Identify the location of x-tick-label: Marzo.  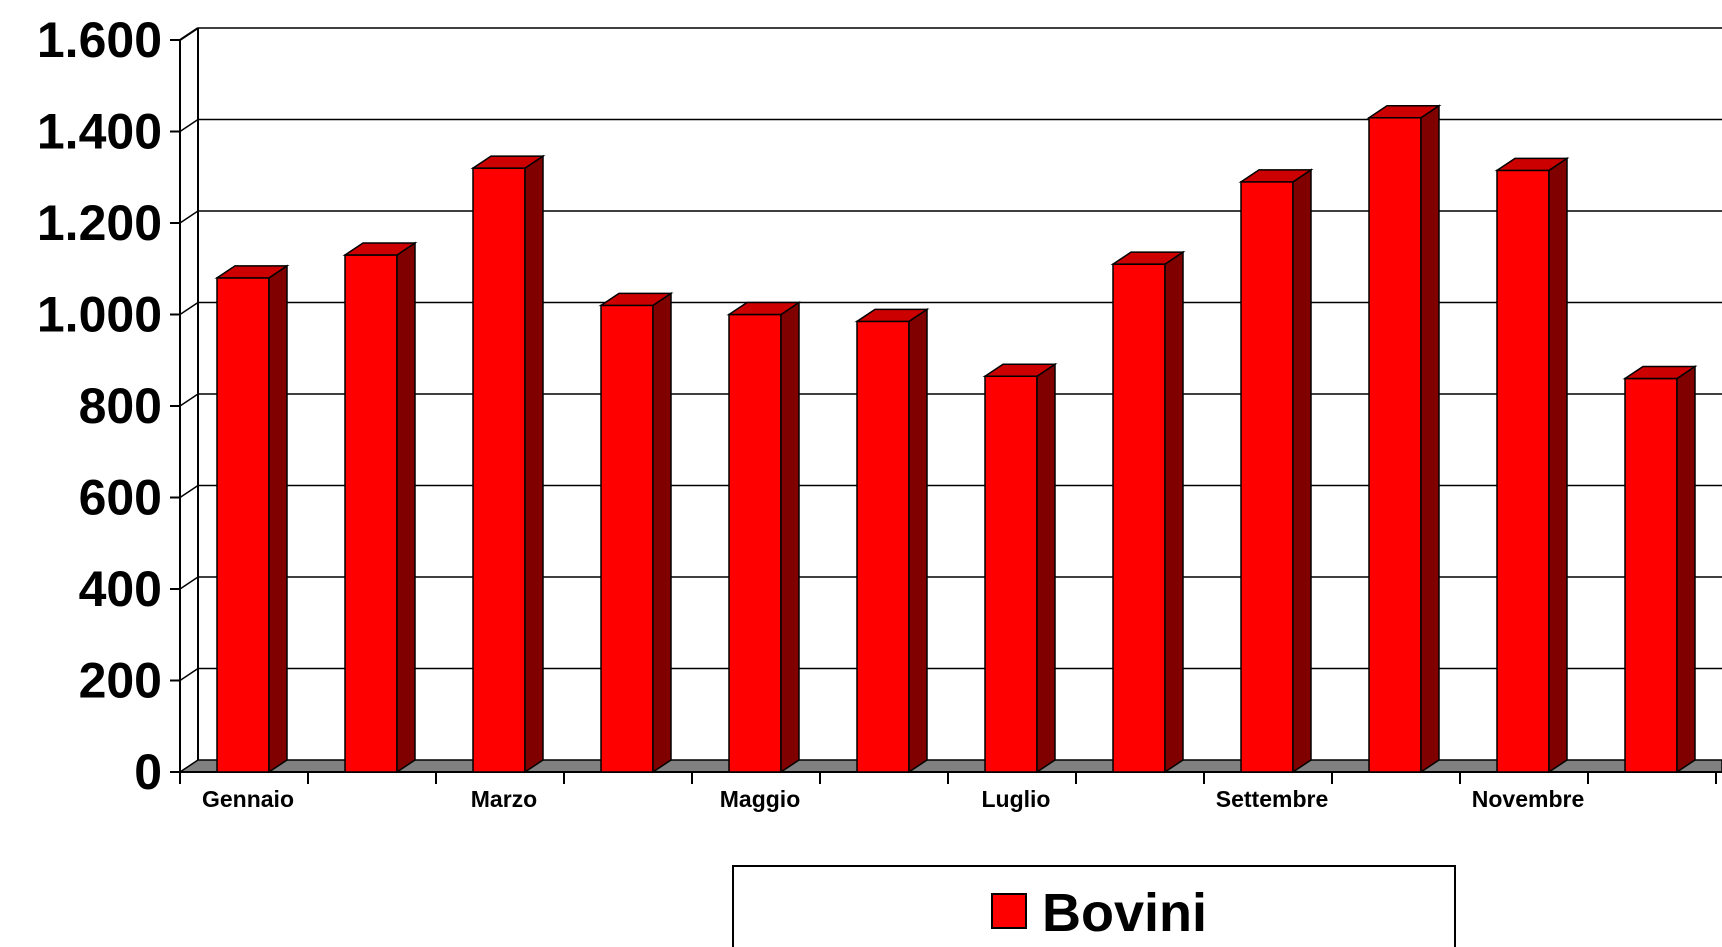
(504, 799).